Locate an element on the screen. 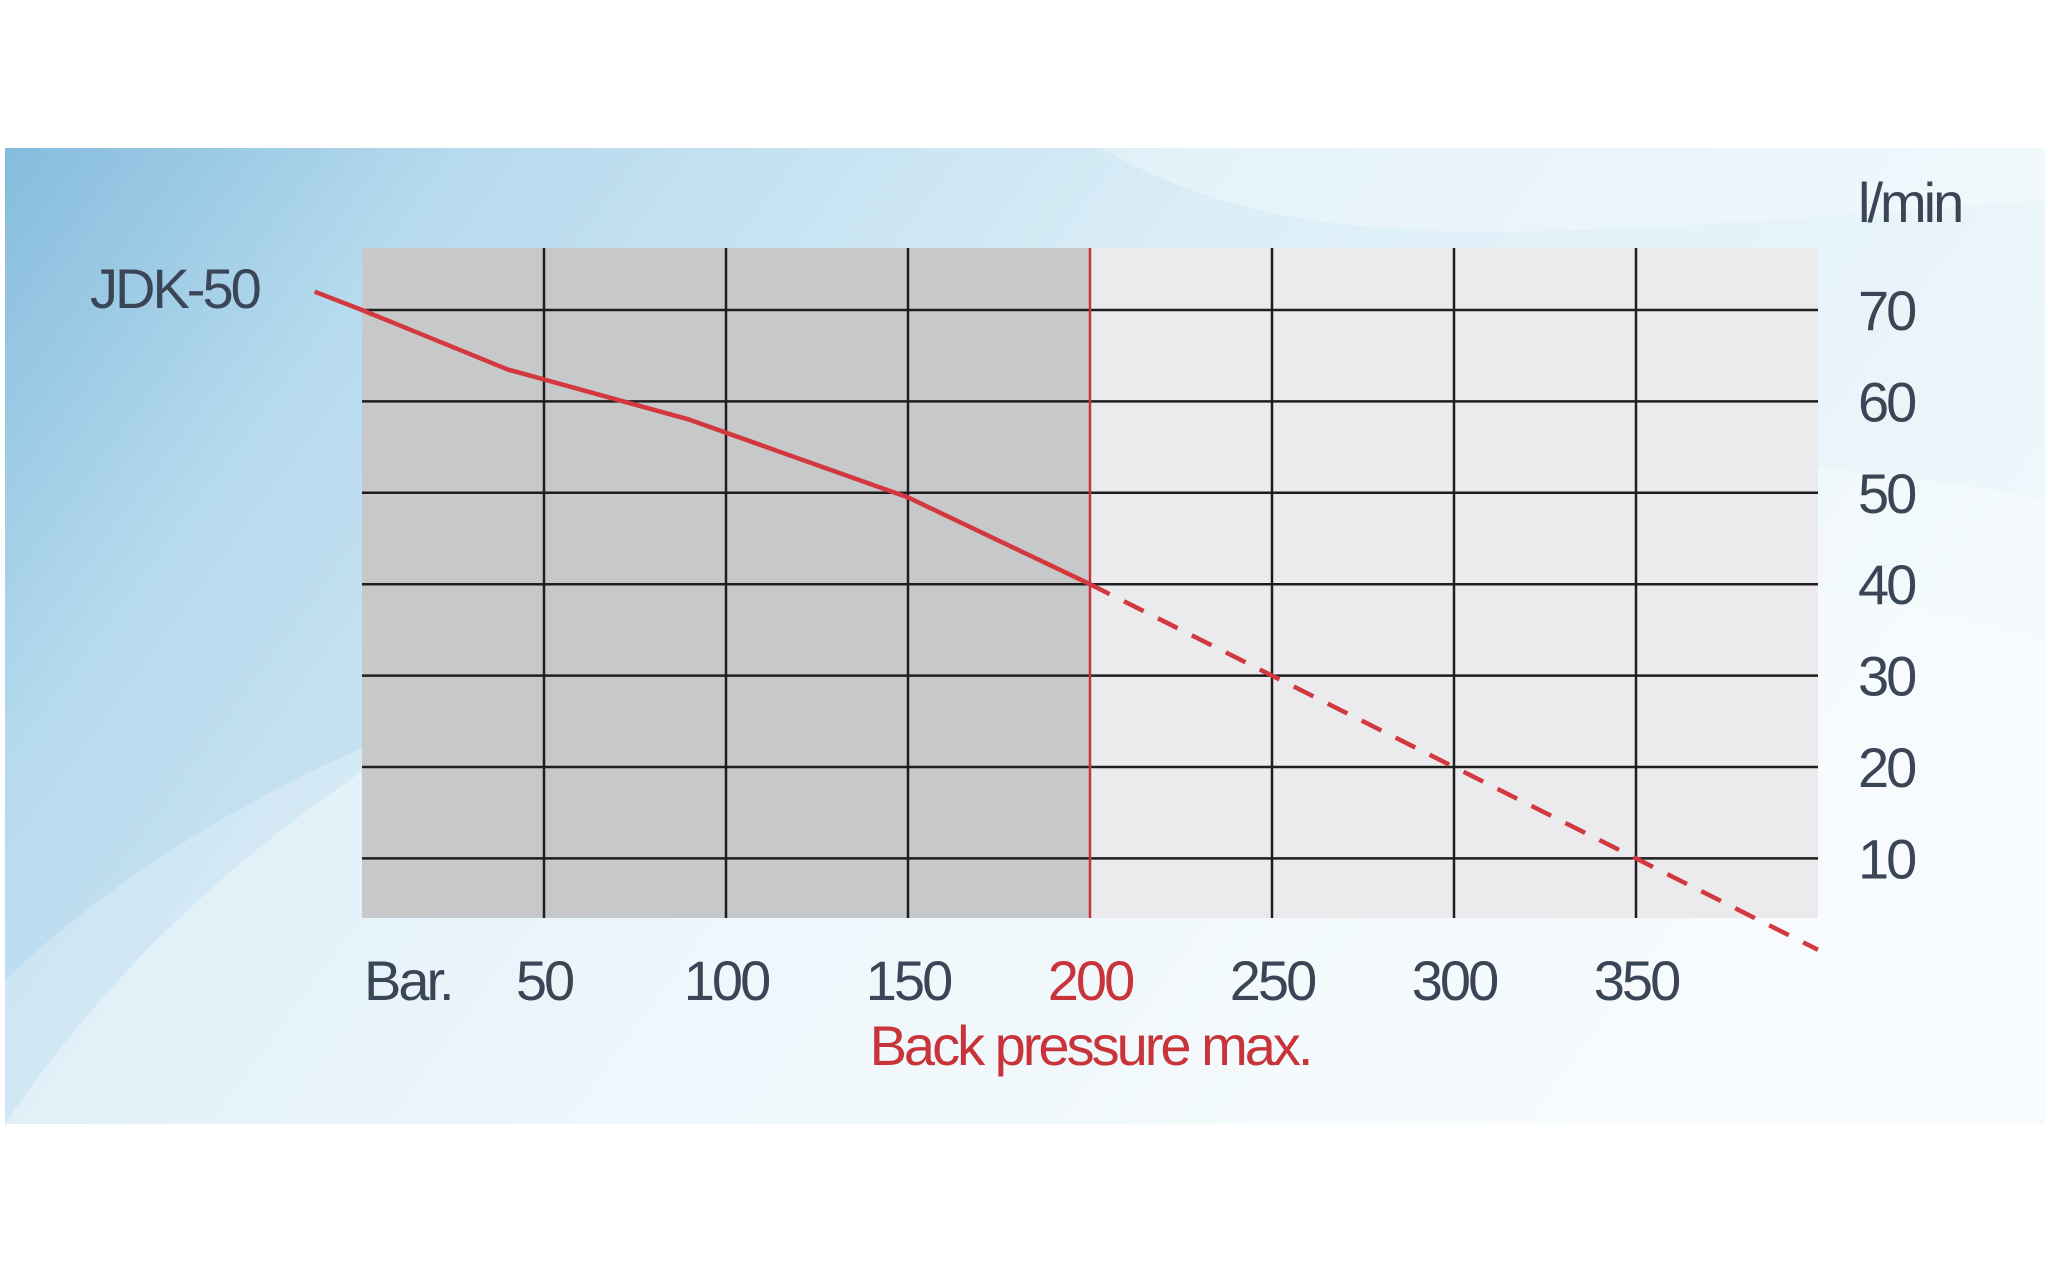  y-tick-label: 20 is located at coordinates (1886, 767).